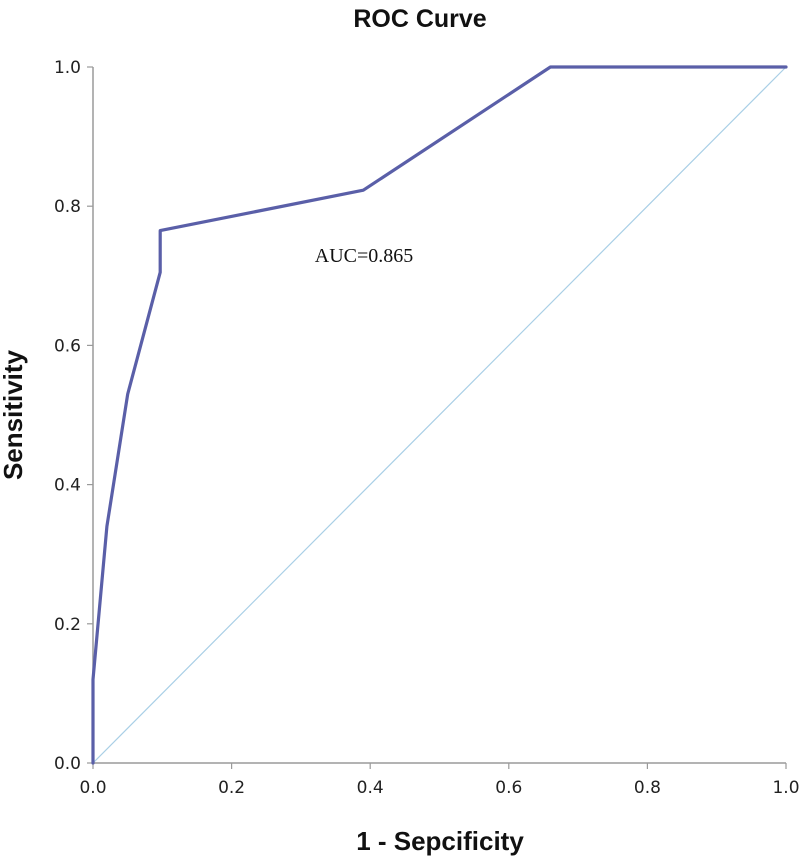 This screenshot has height=859, width=800. Describe the element at coordinates (67, 625) in the screenshot. I see `y-tick-label: 0.2` at that location.